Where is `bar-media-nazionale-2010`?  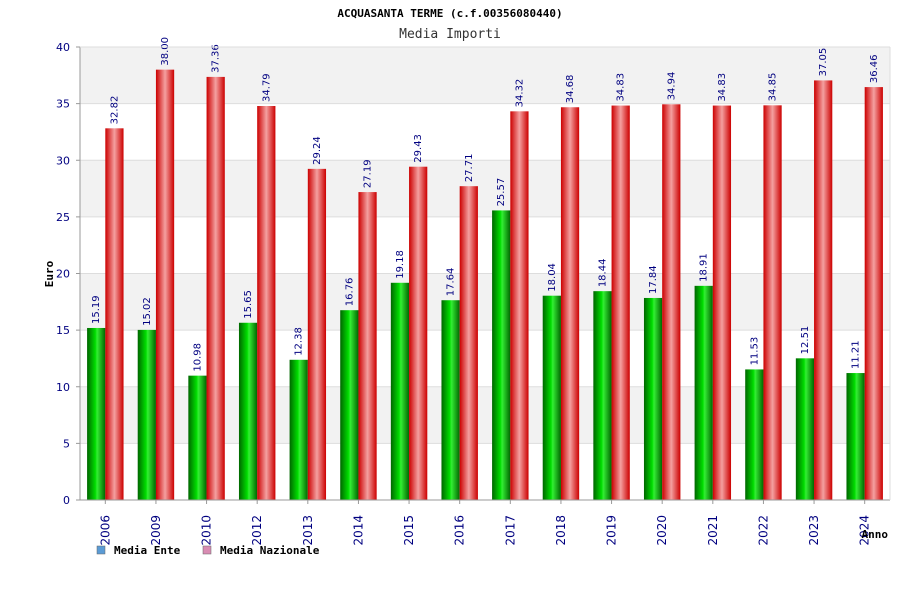
bar-media-nazionale-2010 is located at coordinates (215, 288).